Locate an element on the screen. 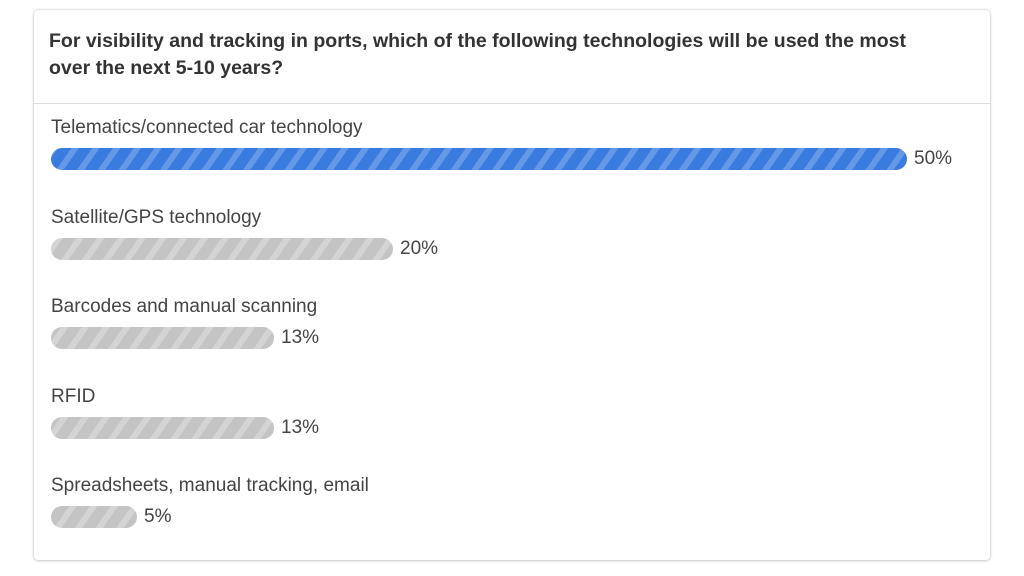 This screenshot has width=1024, height=576. poll-option: RFID 13% is located at coordinates (511, 430).